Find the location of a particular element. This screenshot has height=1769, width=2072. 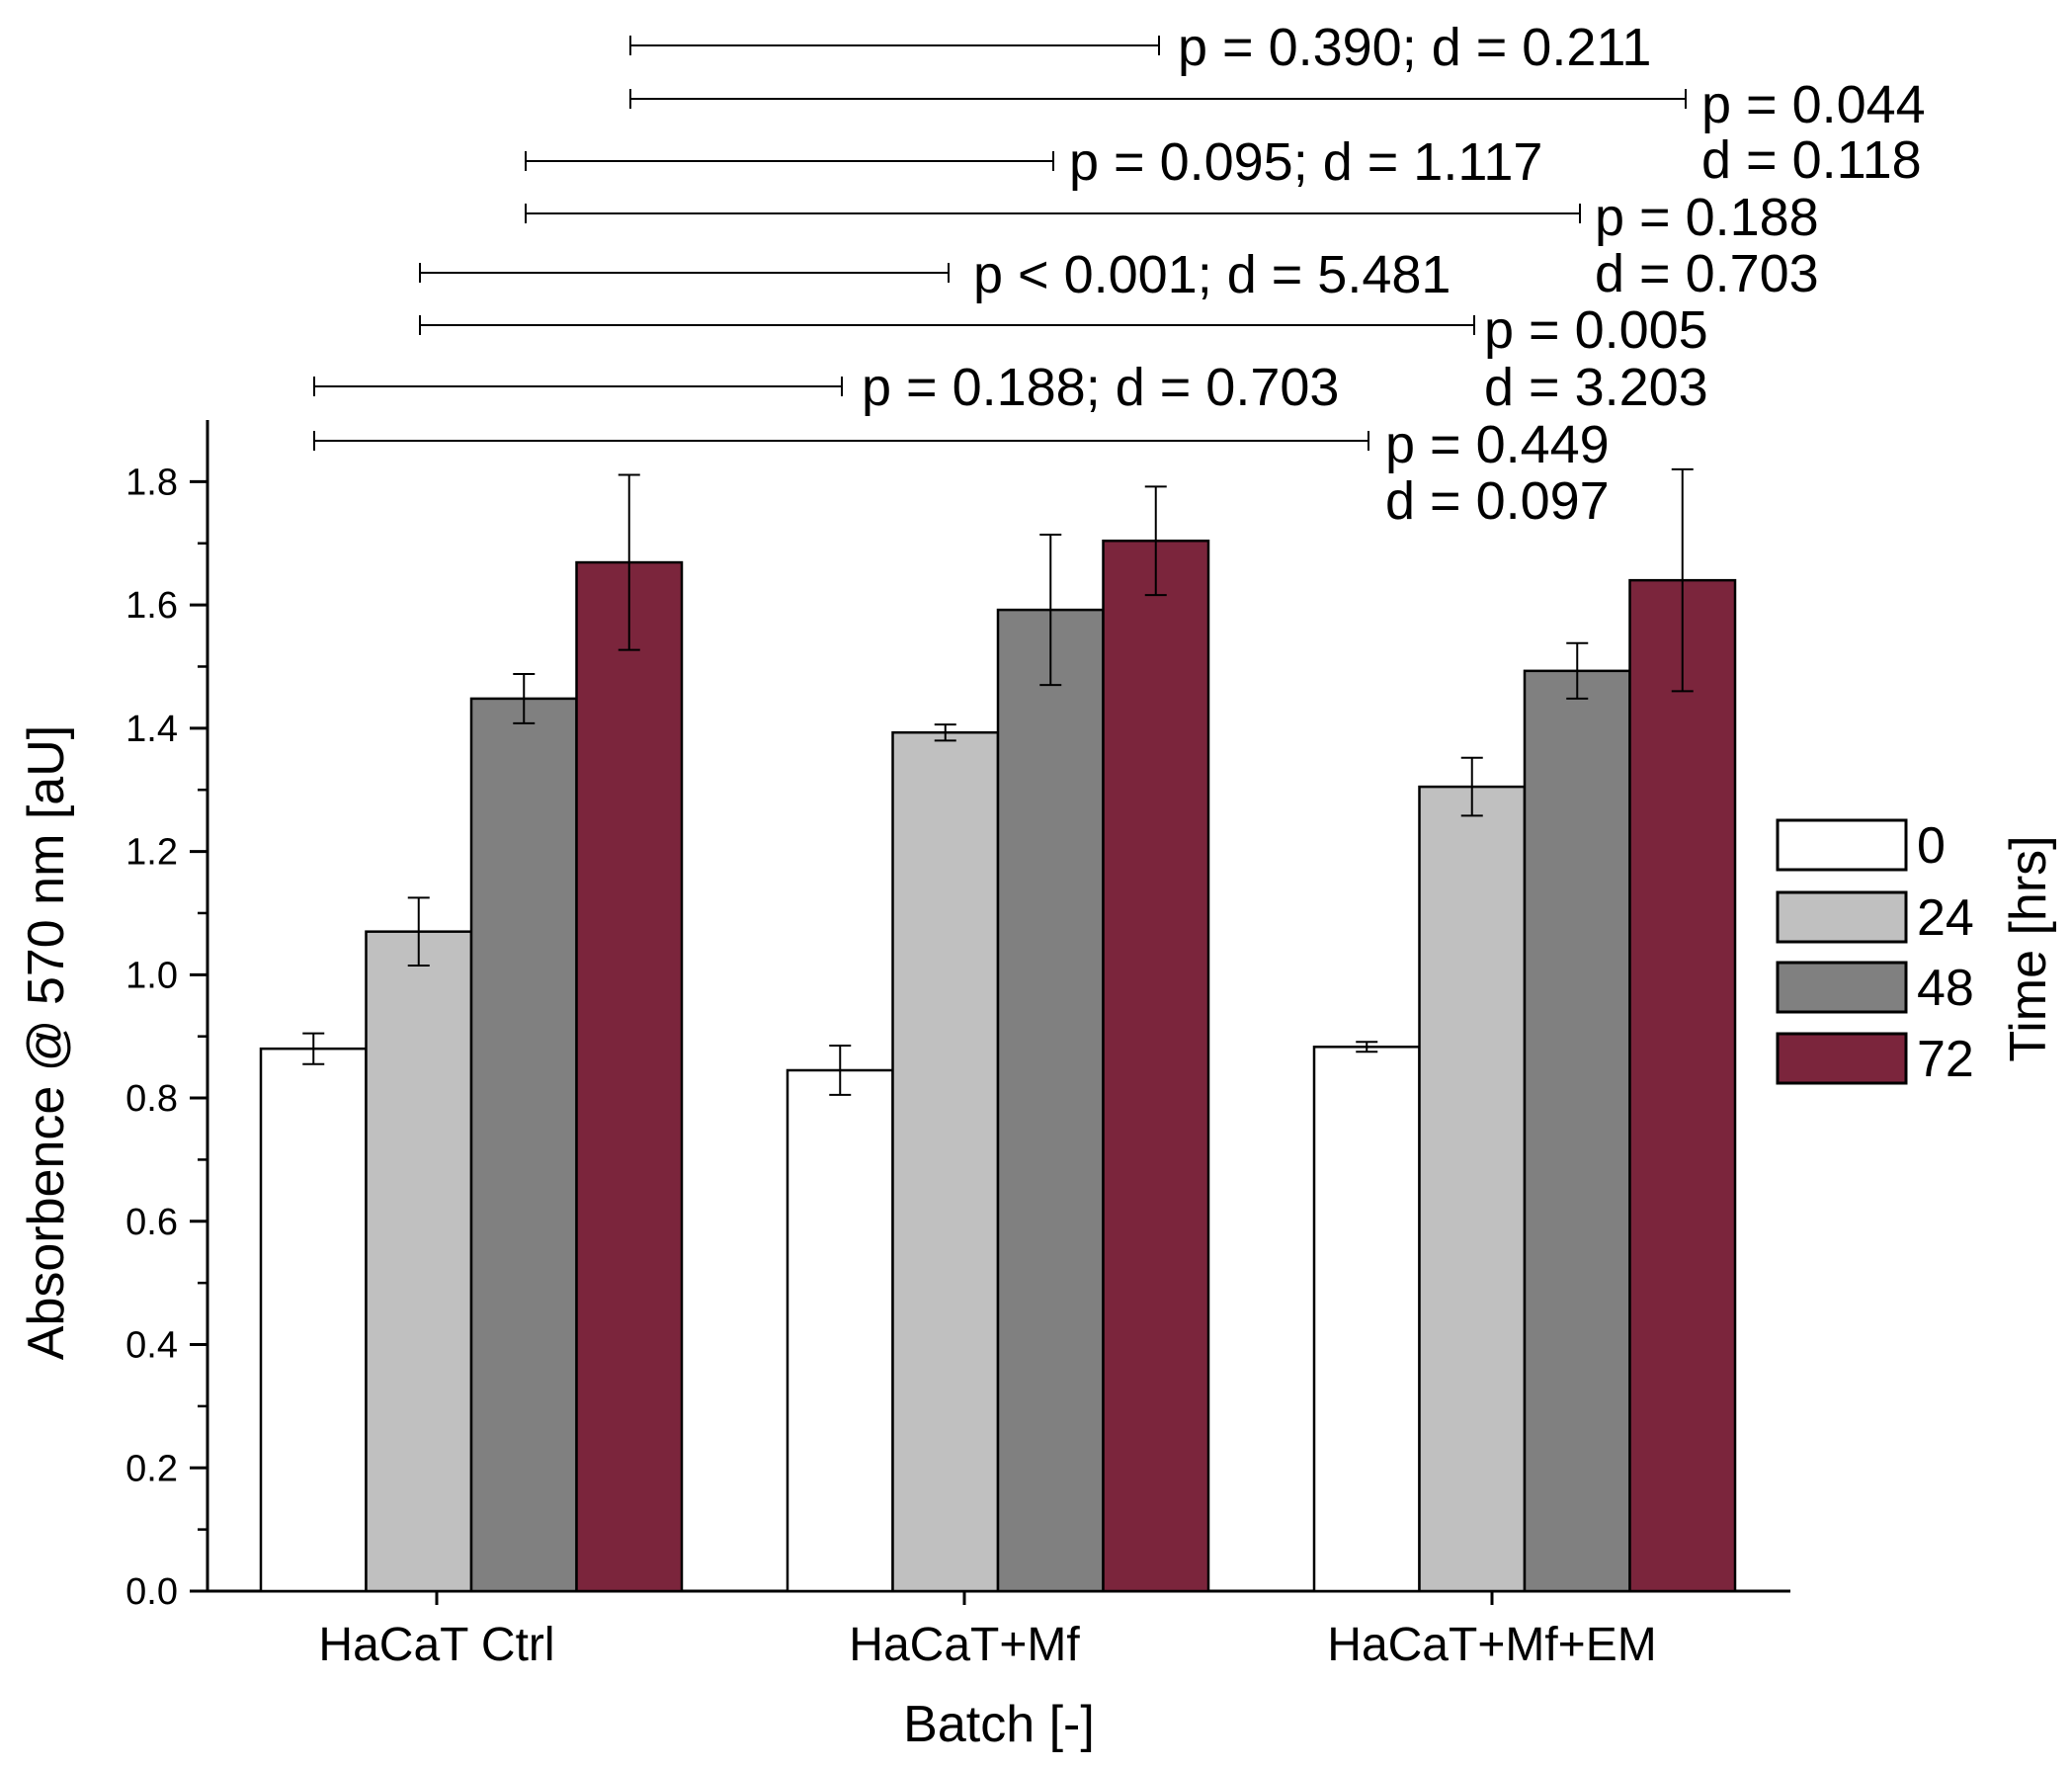

bar-hacat-ctrl-24h is located at coordinates (419, 1261).